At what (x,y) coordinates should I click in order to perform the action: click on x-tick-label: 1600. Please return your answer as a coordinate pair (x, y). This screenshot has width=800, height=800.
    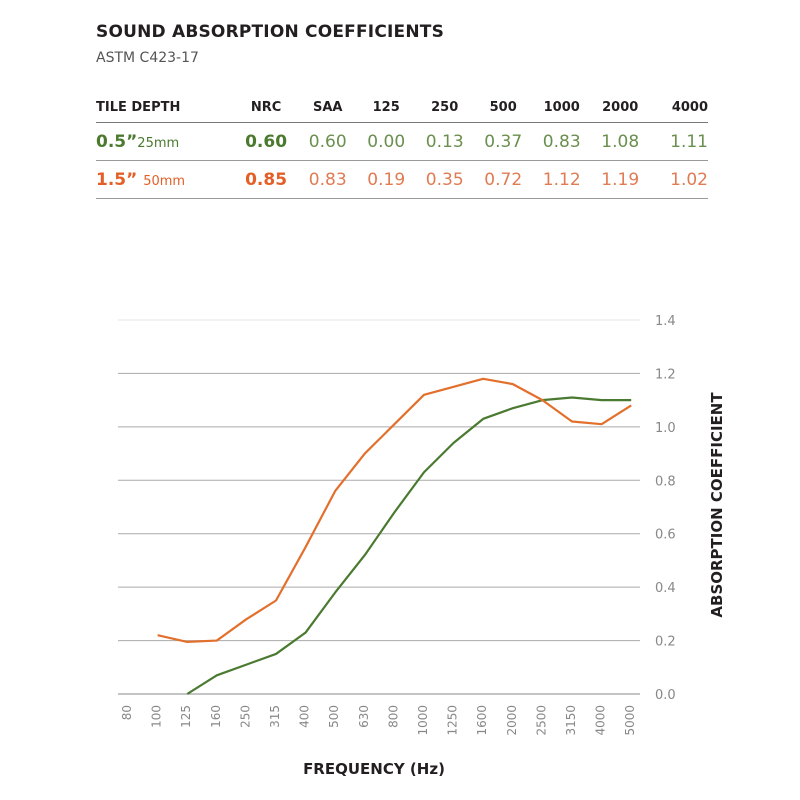
    Looking at the image, I should click on (482, 720).